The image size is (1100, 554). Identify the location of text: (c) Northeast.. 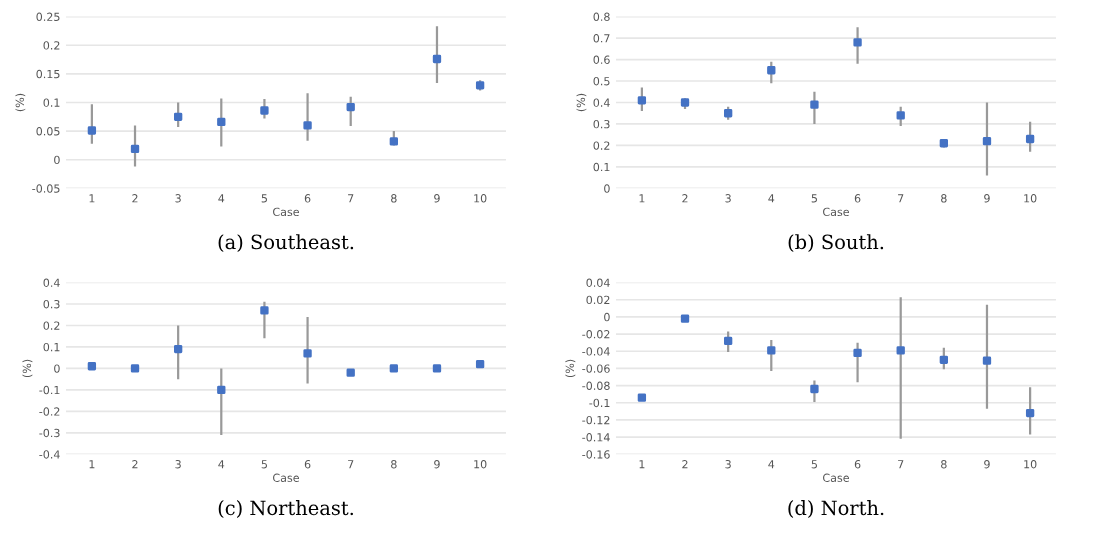
(286, 509).